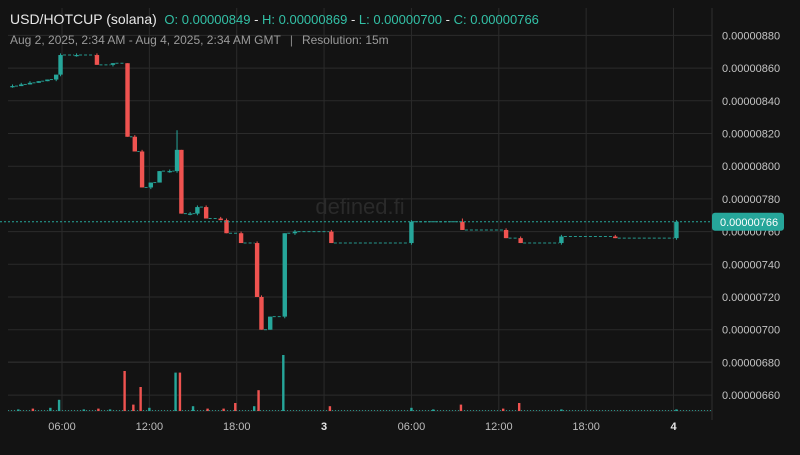 The width and height of the screenshot is (800, 455). Describe the element at coordinates (400, 19) in the screenshot. I see `low-value: L: 0.00000700` at that location.